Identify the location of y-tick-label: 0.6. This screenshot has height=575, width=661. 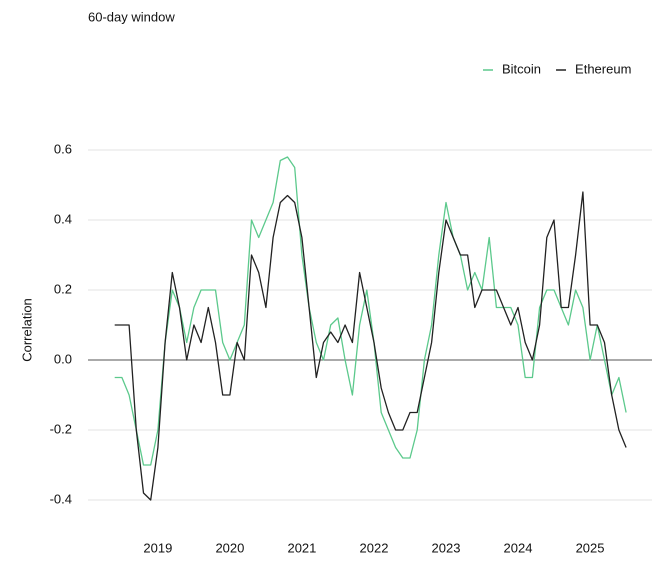
(63, 148).